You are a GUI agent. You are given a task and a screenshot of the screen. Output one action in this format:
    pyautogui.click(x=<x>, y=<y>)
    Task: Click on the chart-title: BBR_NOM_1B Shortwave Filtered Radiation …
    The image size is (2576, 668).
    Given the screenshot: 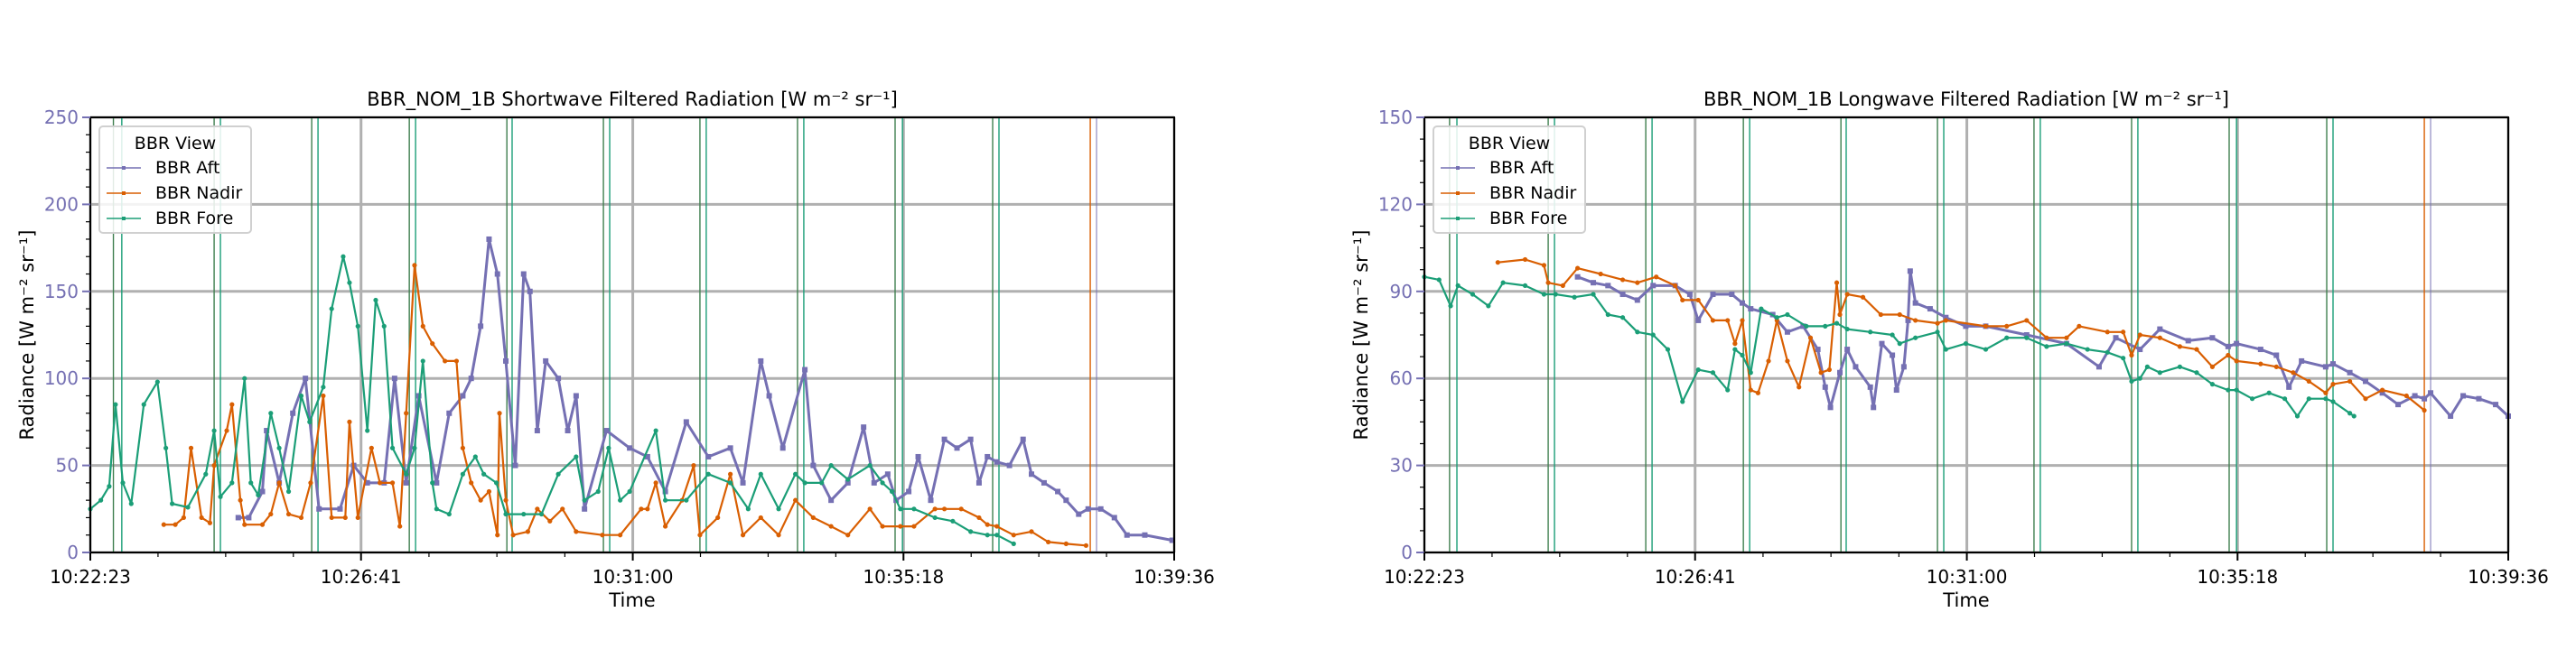 What is the action you would take?
    pyautogui.click(x=632, y=99)
    